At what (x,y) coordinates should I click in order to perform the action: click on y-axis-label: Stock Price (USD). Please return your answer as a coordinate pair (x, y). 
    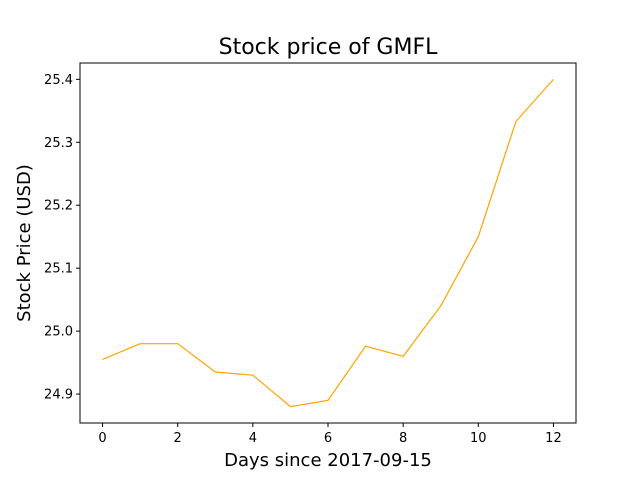
    Looking at the image, I should click on (24, 243).